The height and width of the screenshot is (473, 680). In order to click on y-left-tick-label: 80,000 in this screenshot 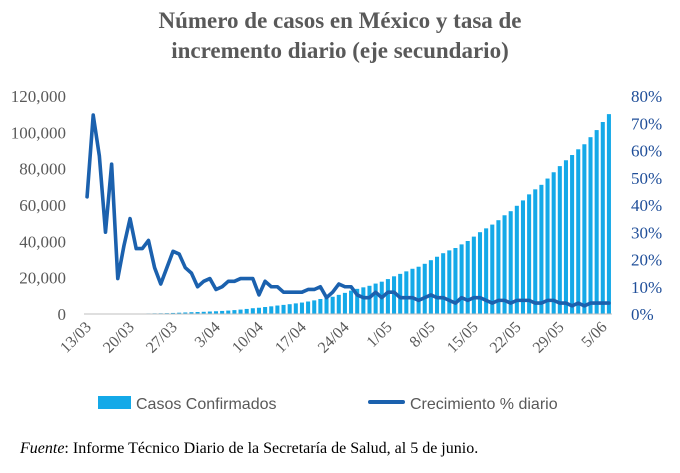, I will do `click(42, 169)`.